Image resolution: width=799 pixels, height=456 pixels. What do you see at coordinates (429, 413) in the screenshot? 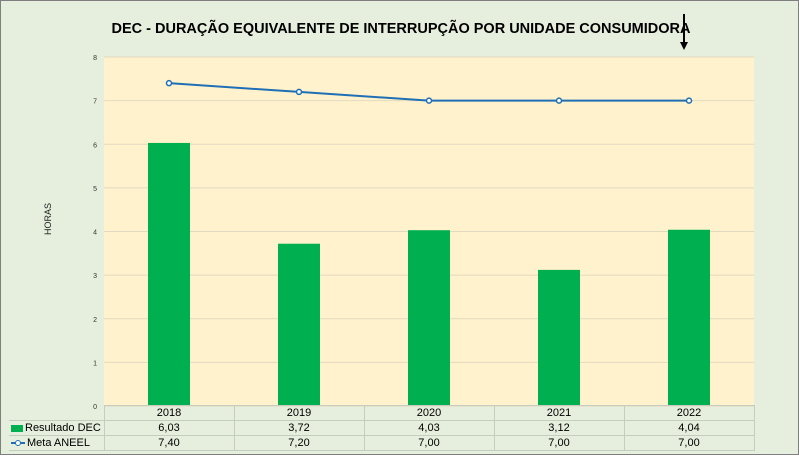
I see `x-tick-label: 2020` at bounding box center [429, 413].